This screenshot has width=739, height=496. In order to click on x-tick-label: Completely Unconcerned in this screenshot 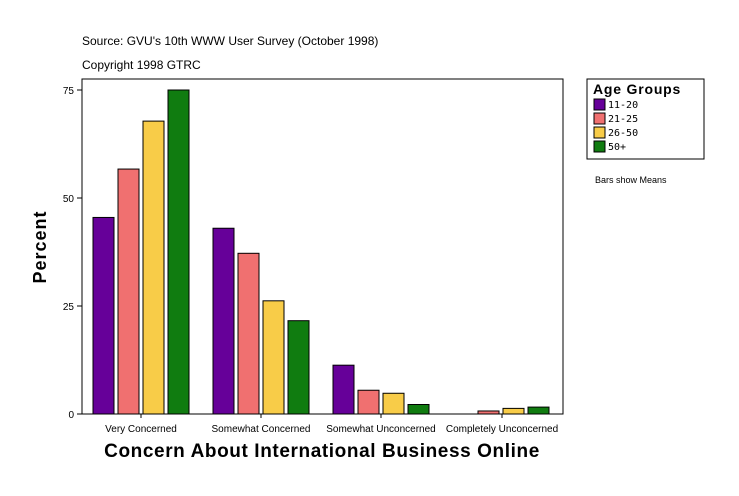, I will do `click(502, 429)`.